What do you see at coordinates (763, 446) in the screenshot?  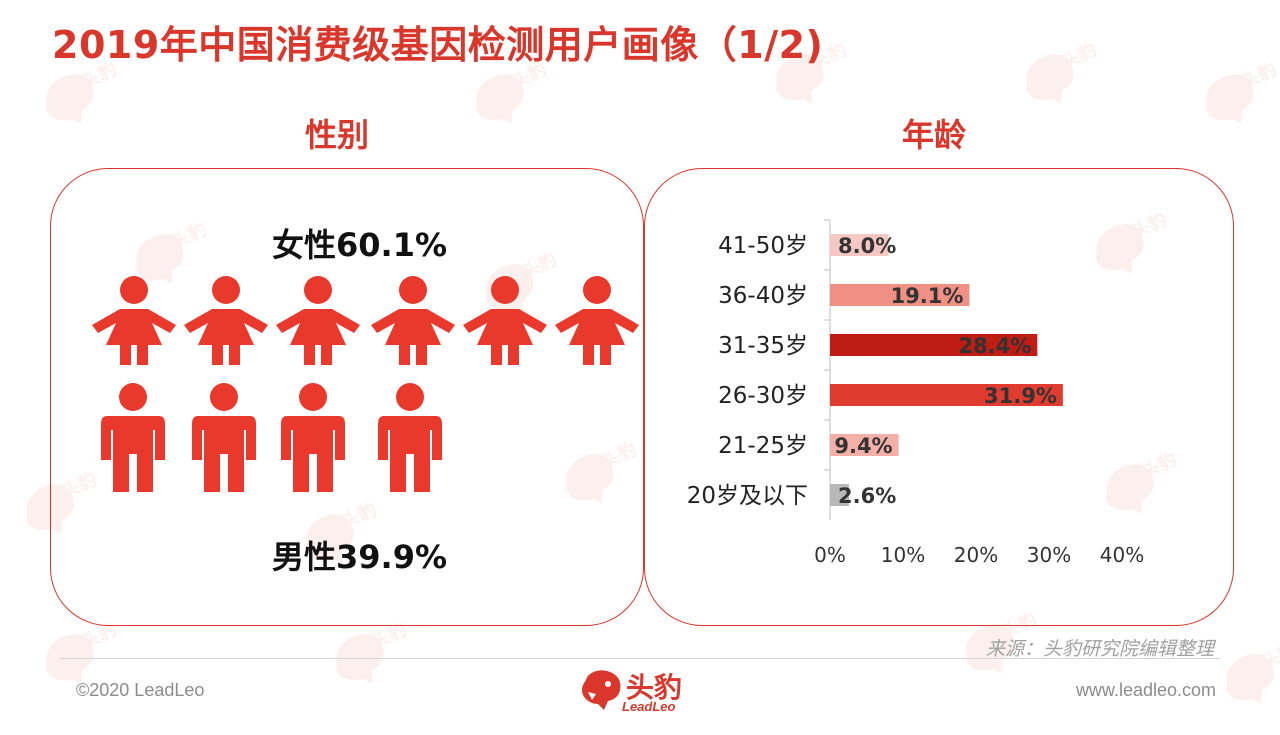 I see `age-category-label: 21-25岁` at bounding box center [763, 446].